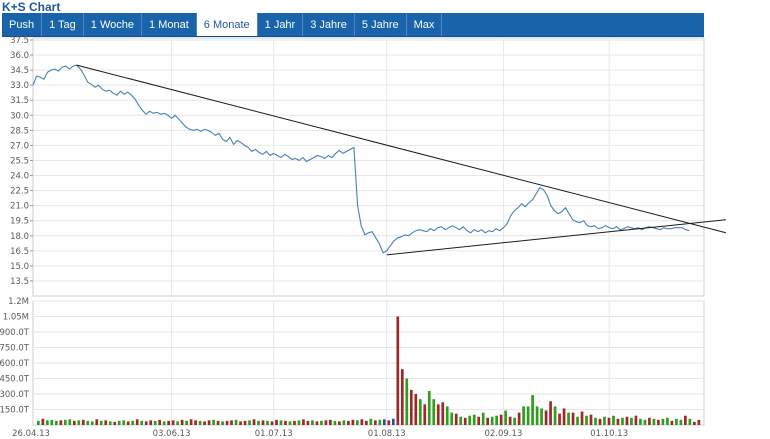  What do you see at coordinates (227, 24) in the screenshot?
I see `tab-6-monate: 6 Monate` at bounding box center [227, 24].